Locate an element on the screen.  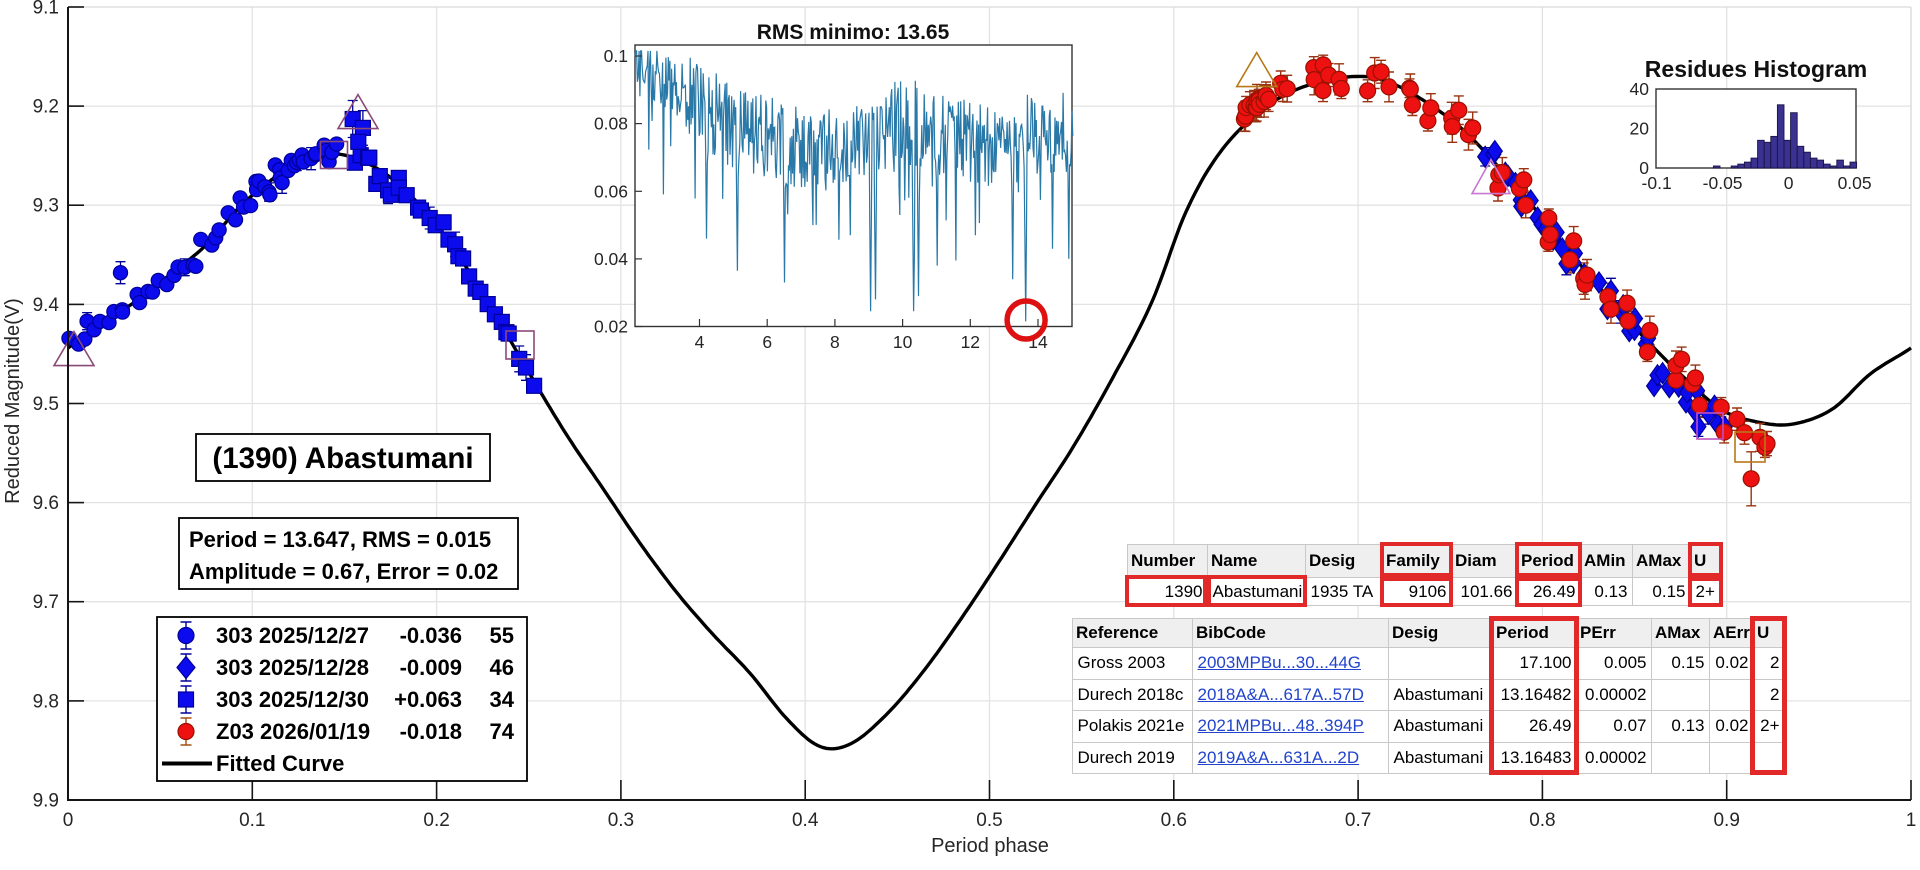
svg-text: 9.3 is located at coordinates (46, 206).